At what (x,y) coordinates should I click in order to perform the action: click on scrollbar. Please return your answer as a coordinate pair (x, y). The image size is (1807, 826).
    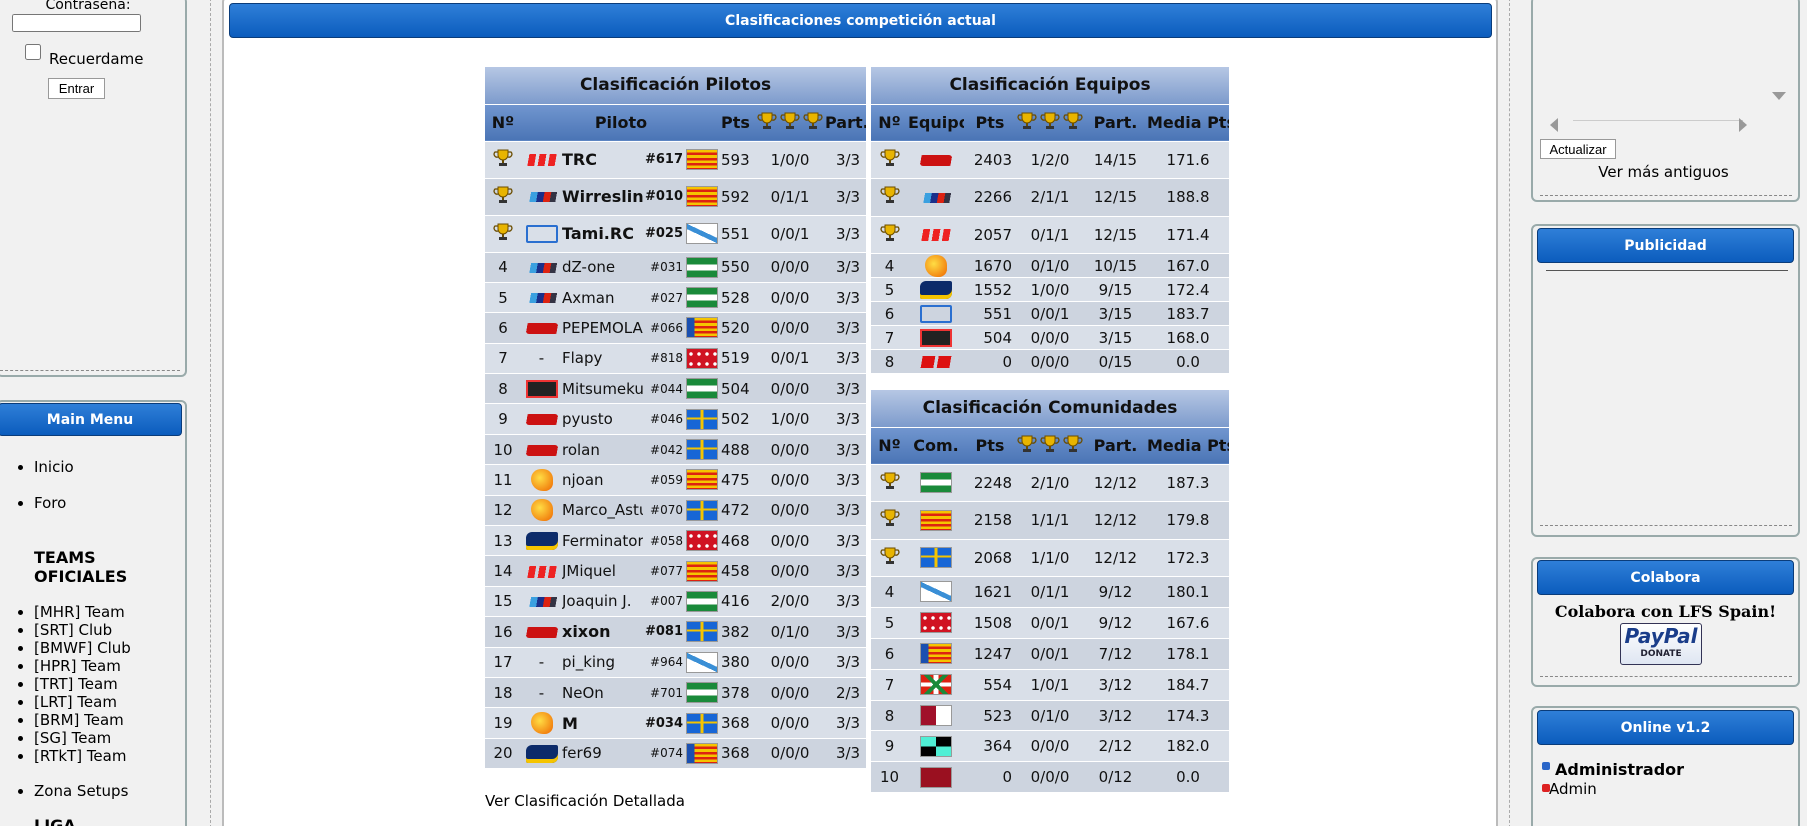
    Looking at the image, I should click on (1658, 126).